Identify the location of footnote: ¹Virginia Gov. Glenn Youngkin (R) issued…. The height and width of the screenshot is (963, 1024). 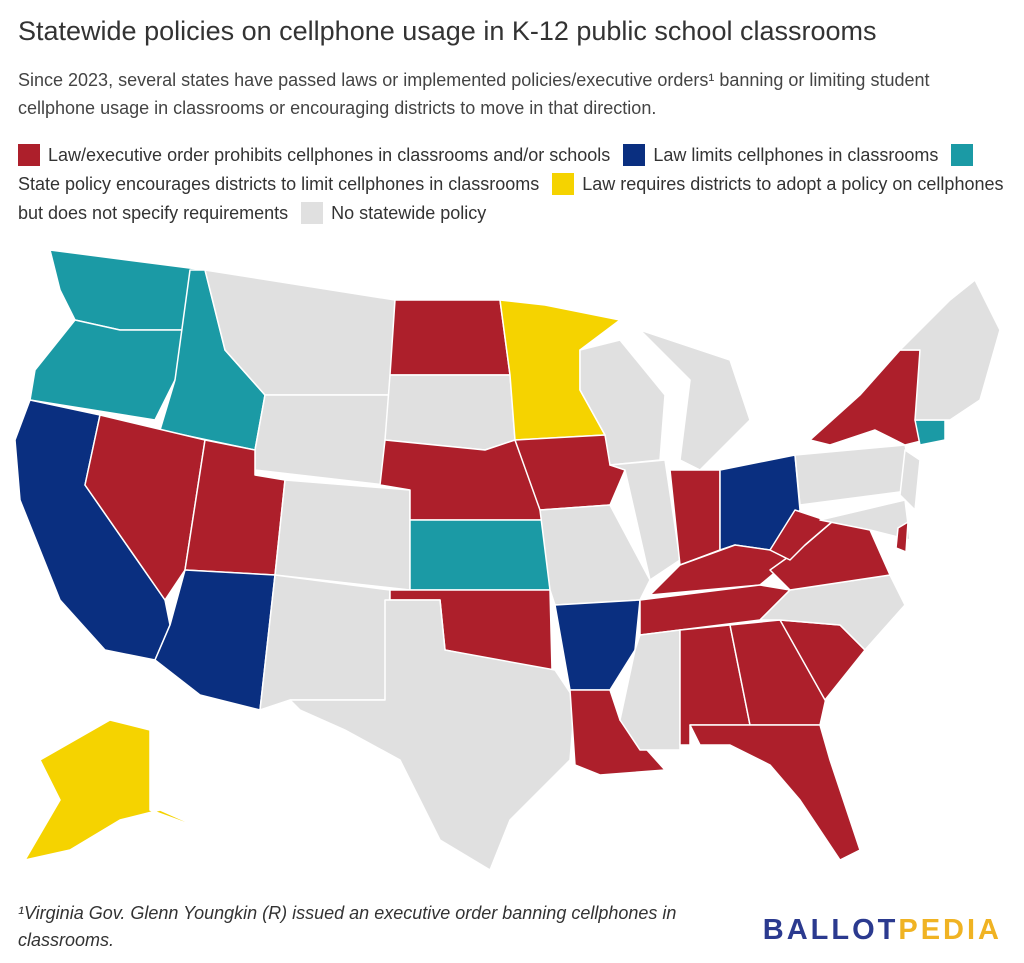
(347, 926).